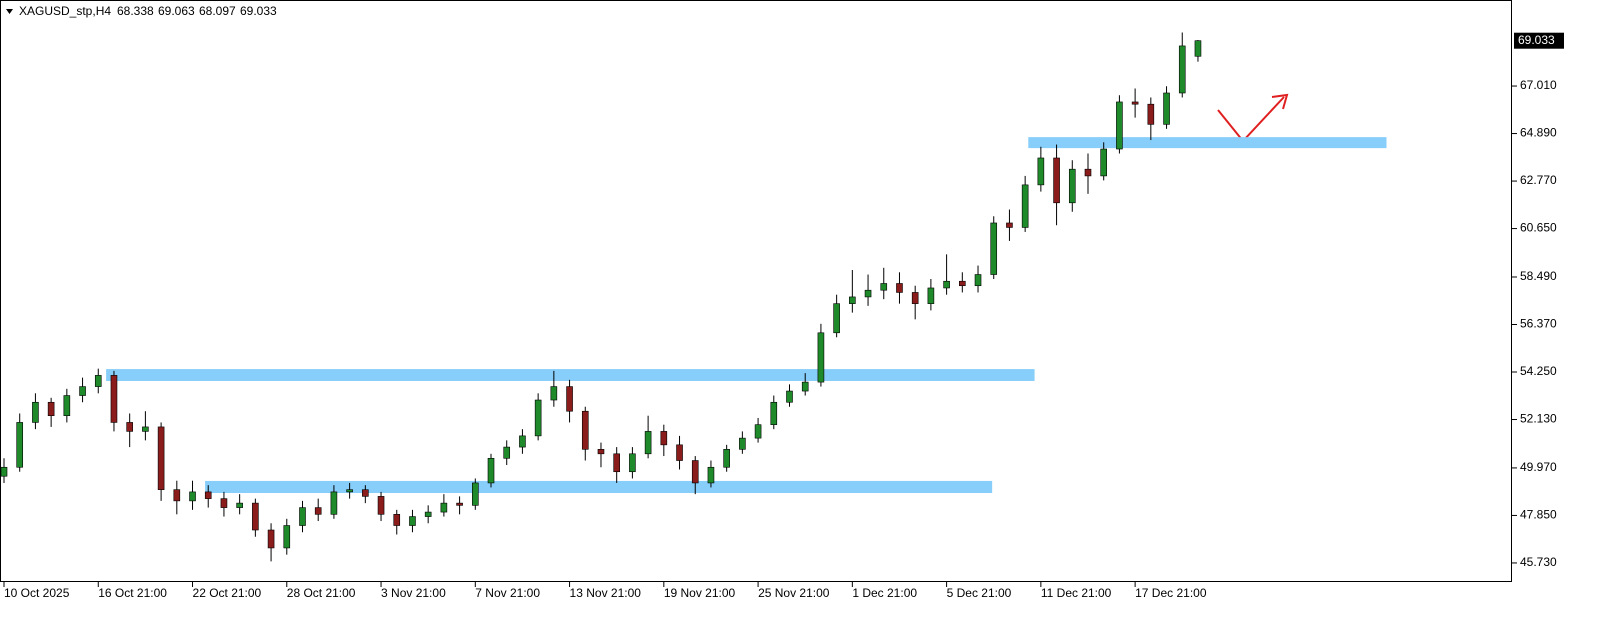 The image size is (1604, 625). Describe the element at coordinates (1538, 562) in the screenshot. I see `y-tick-label: 45.730` at that location.